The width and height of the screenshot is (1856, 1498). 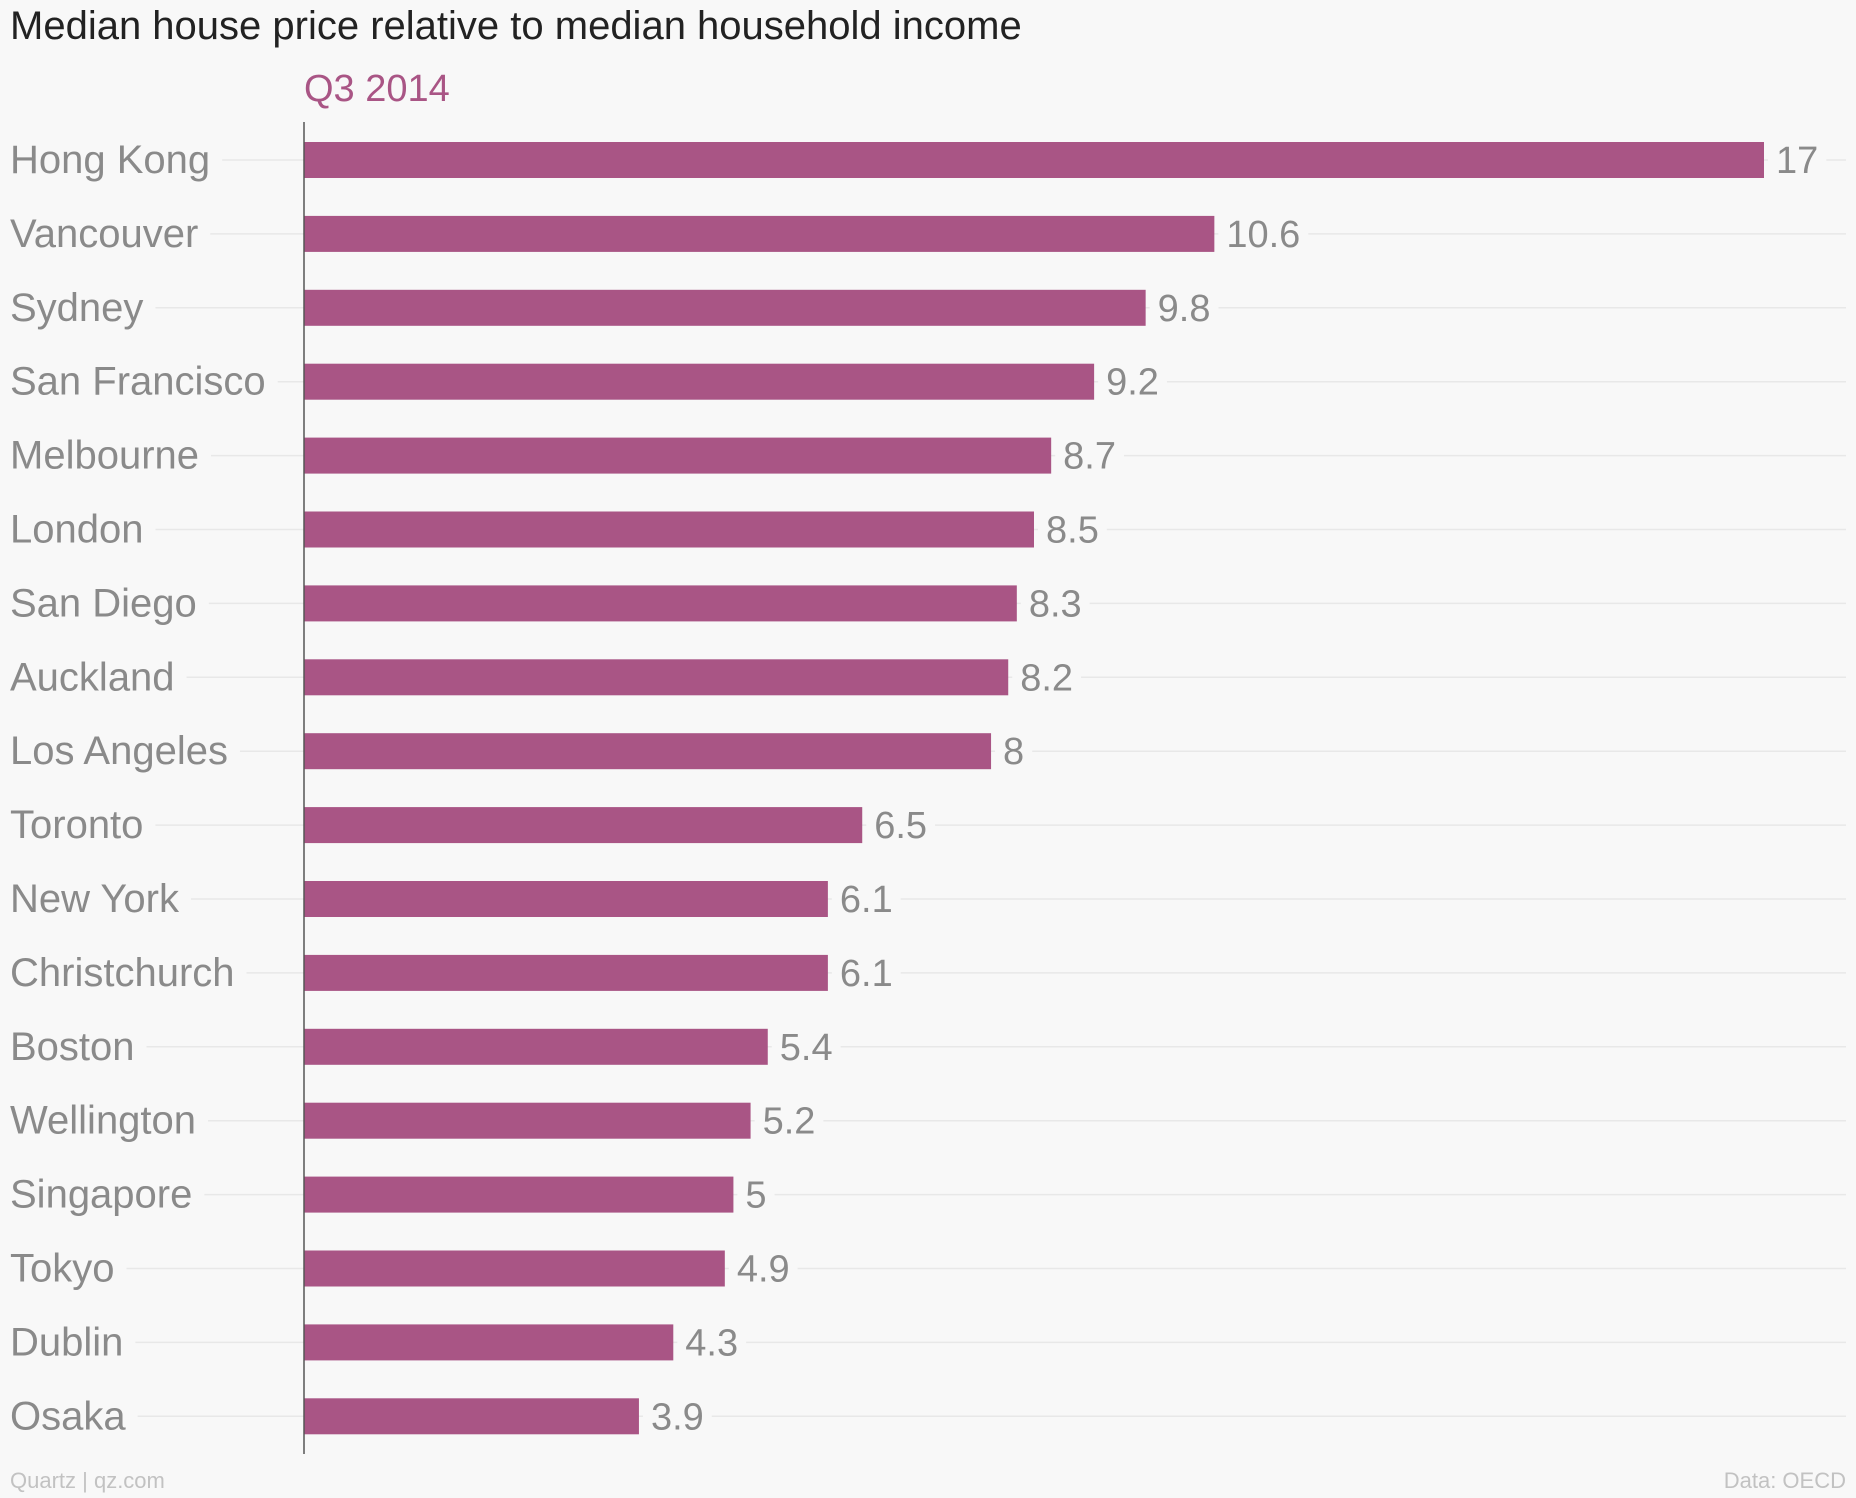 What do you see at coordinates (536, 1046) in the screenshot?
I see `bar-boston` at bounding box center [536, 1046].